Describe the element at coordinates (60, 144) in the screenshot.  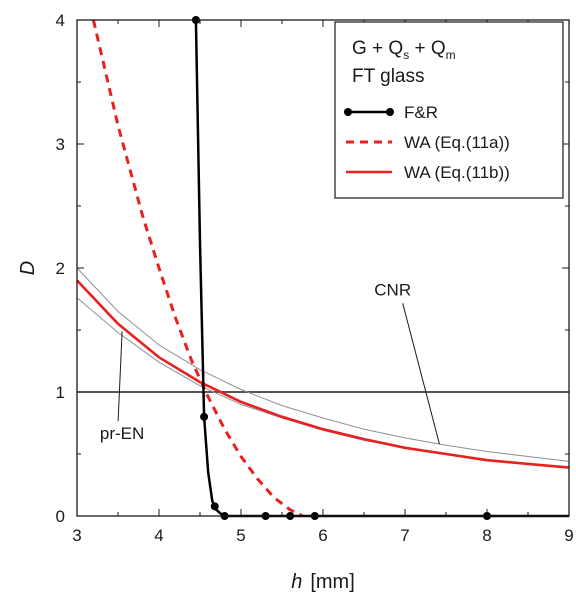
I see `y-tick-label-3: 3` at that location.